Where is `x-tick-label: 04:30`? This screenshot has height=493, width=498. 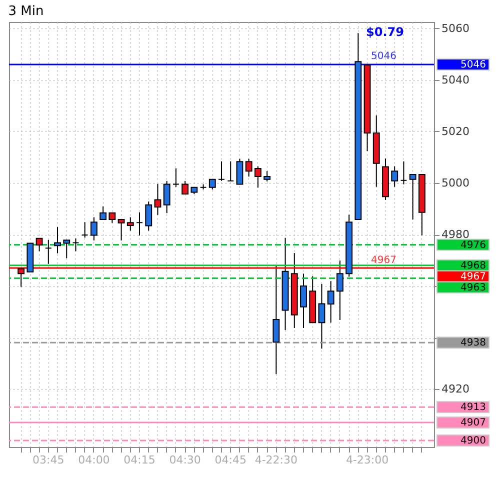 x-tick-label: 04:30 is located at coordinates (185, 460).